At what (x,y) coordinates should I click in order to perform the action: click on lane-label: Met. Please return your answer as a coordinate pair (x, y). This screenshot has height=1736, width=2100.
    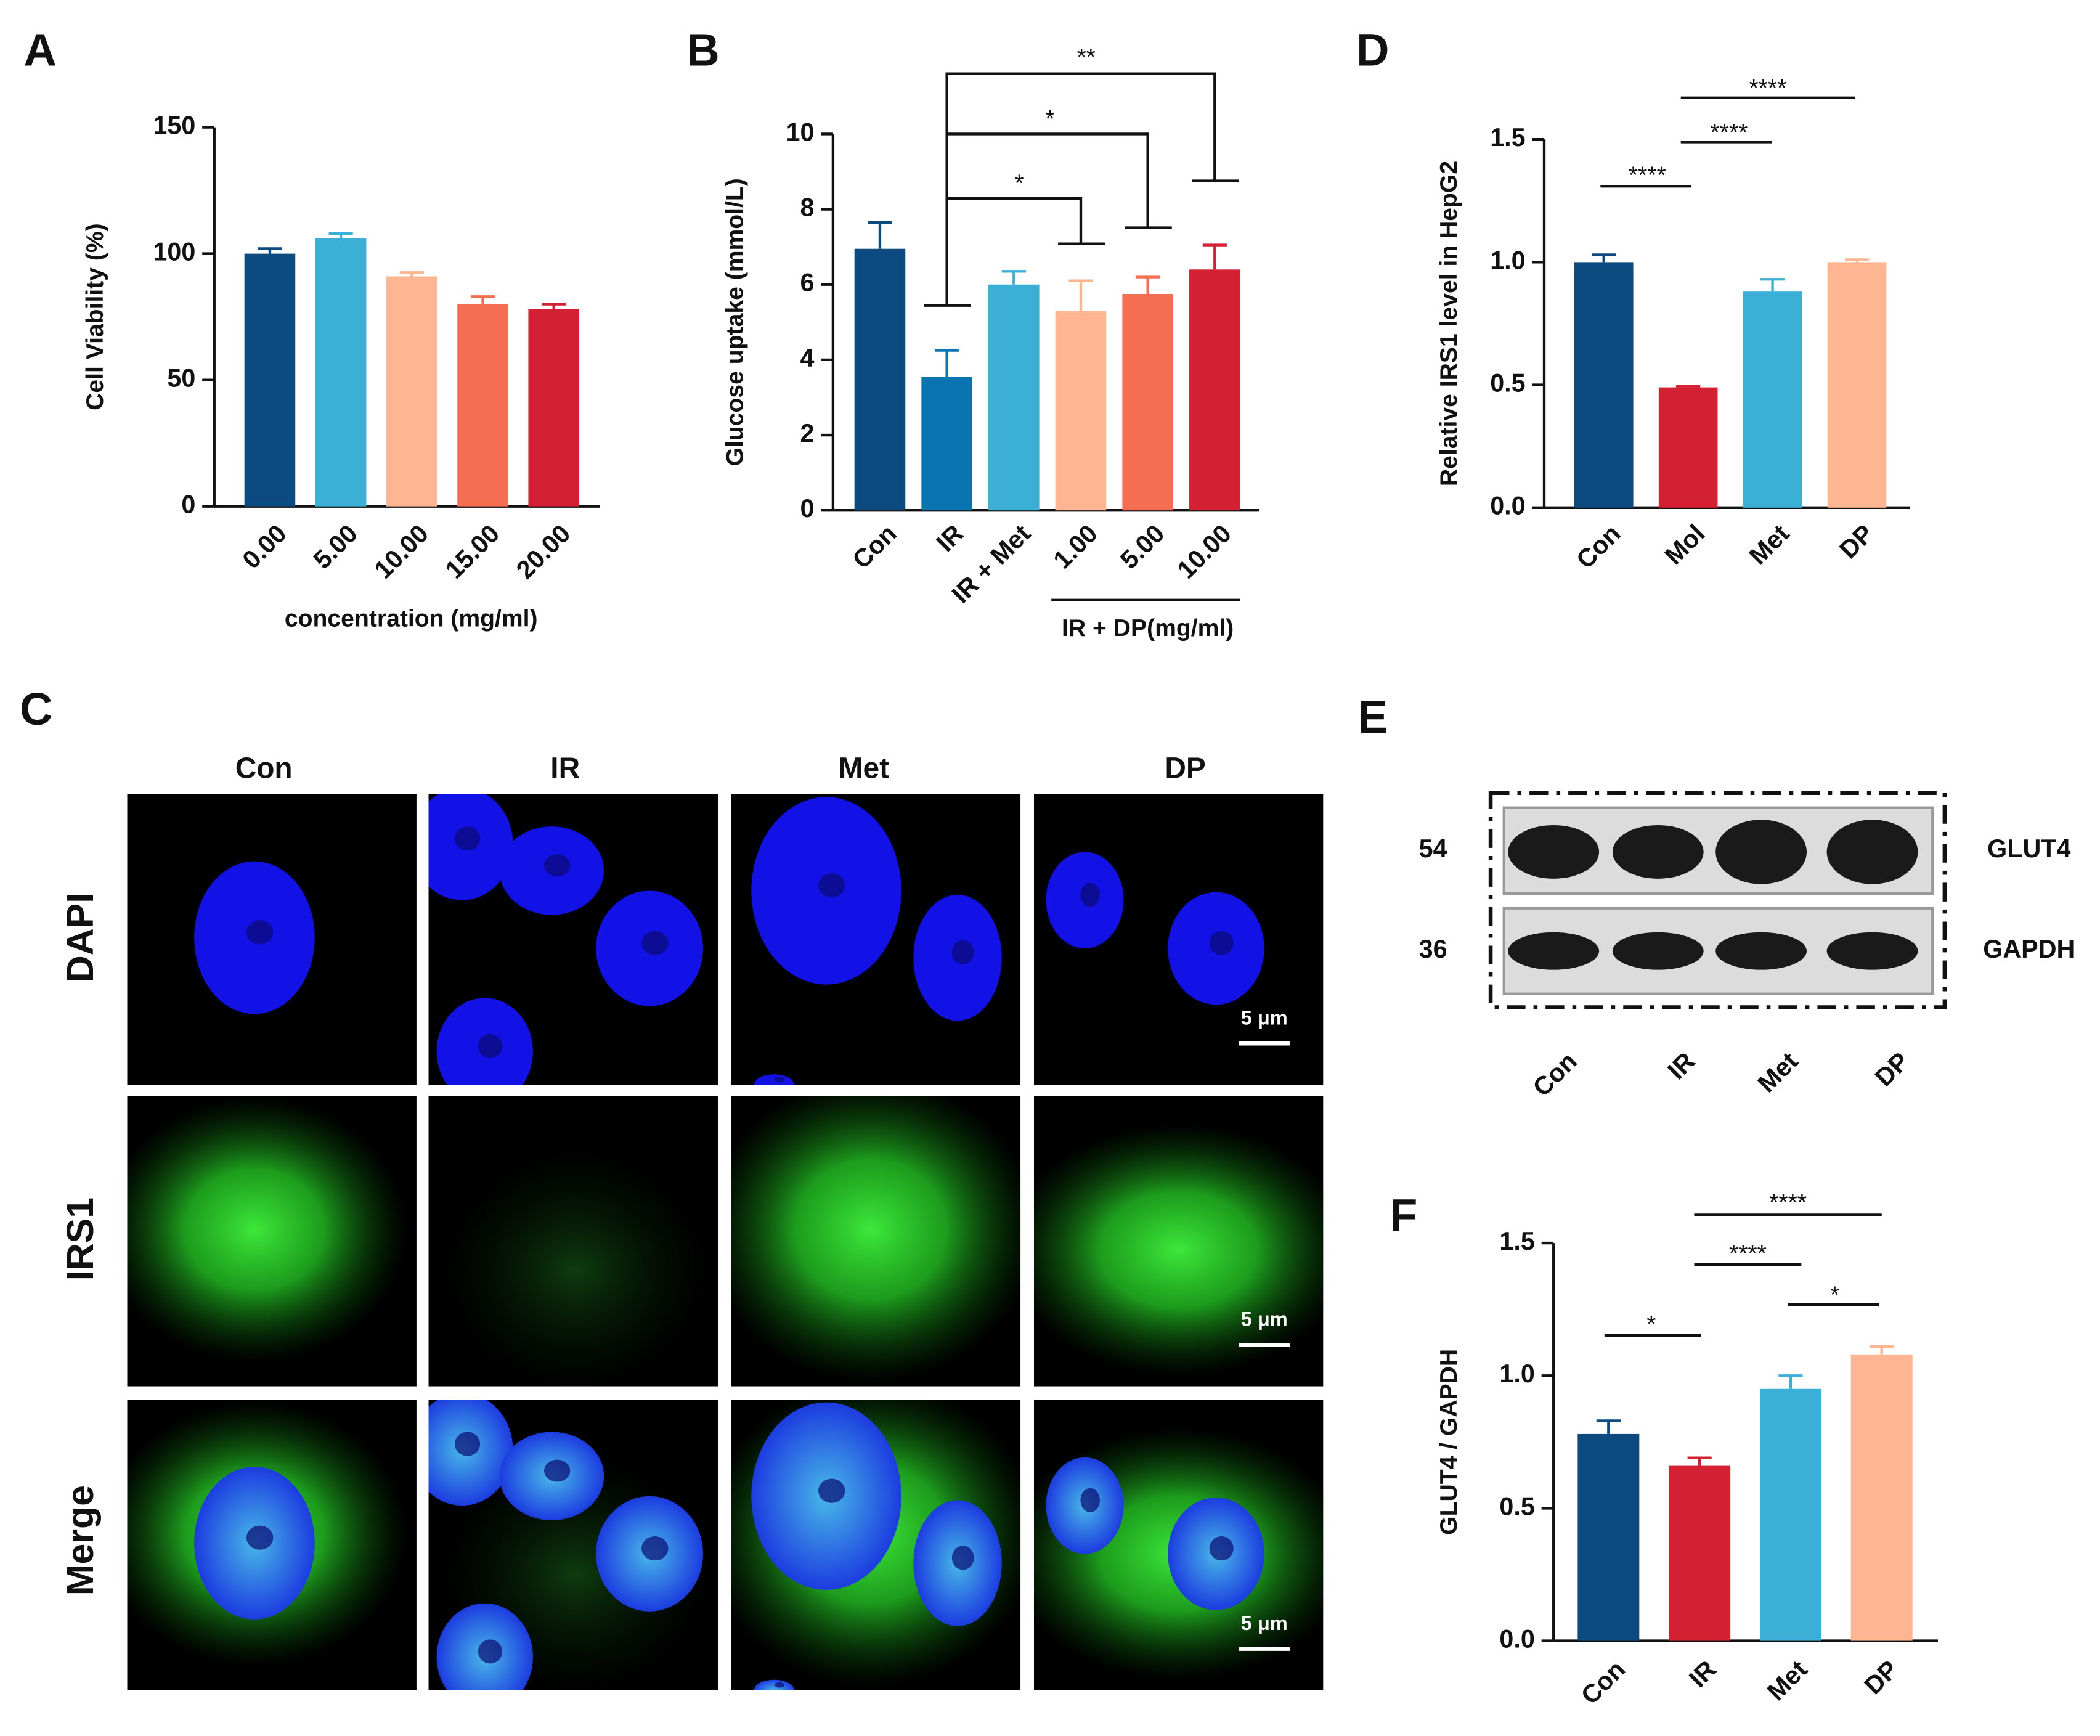
    Looking at the image, I should click on (1778, 1072).